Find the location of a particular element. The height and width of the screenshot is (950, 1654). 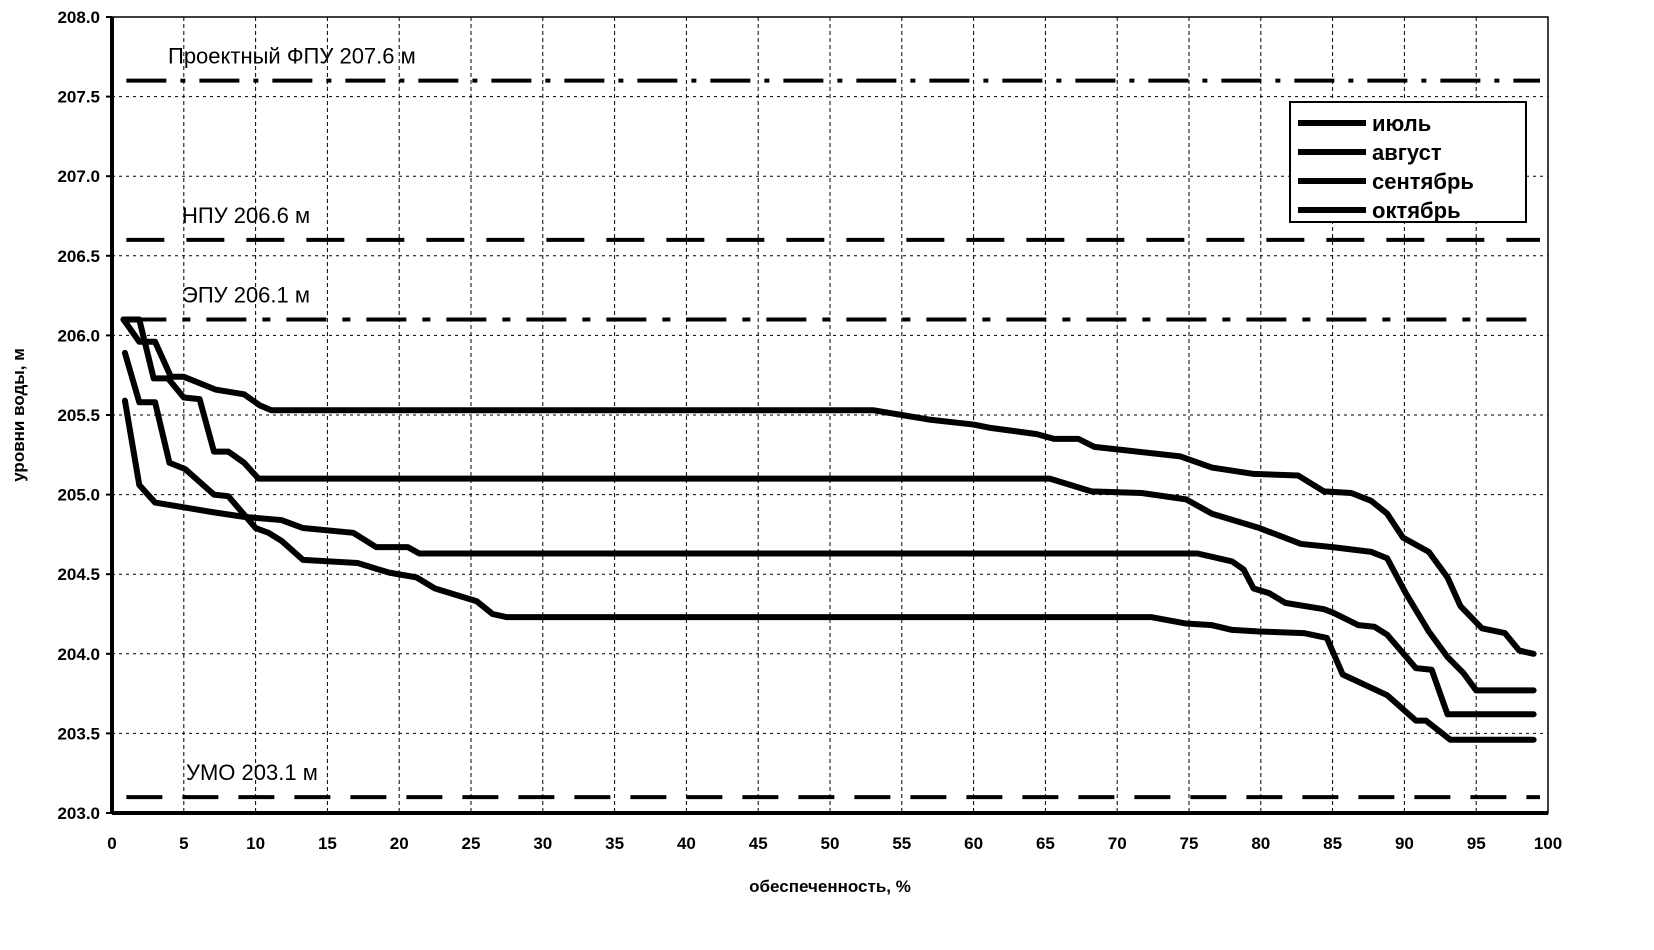

y-axis-label: уровни воды, м is located at coordinates (18, 415).